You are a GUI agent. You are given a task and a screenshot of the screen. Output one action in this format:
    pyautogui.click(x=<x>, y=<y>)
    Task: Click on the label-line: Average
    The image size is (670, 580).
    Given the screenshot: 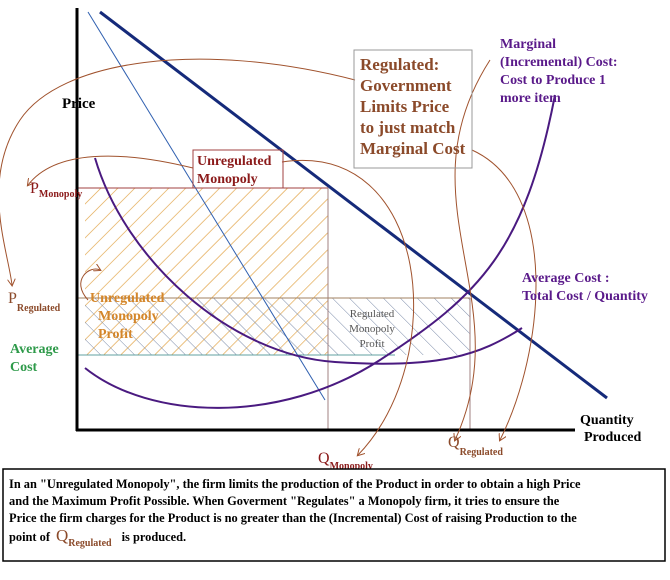 What is the action you would take?
    pyautogui.click(x=34, y=349)
    